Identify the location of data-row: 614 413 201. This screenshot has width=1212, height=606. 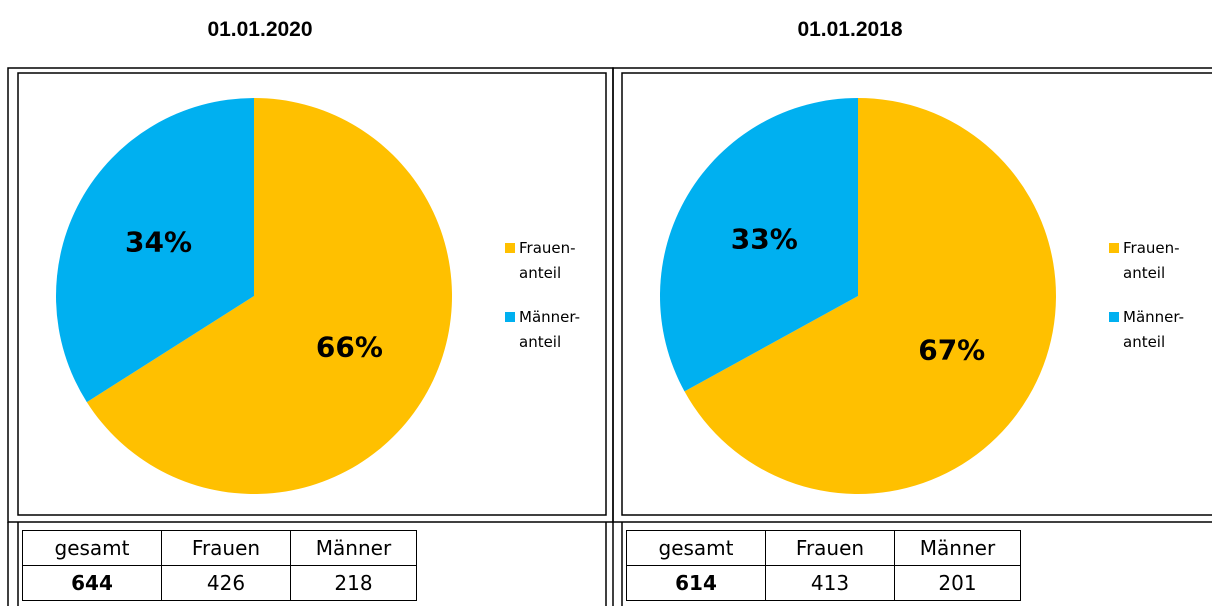
(823, 583).